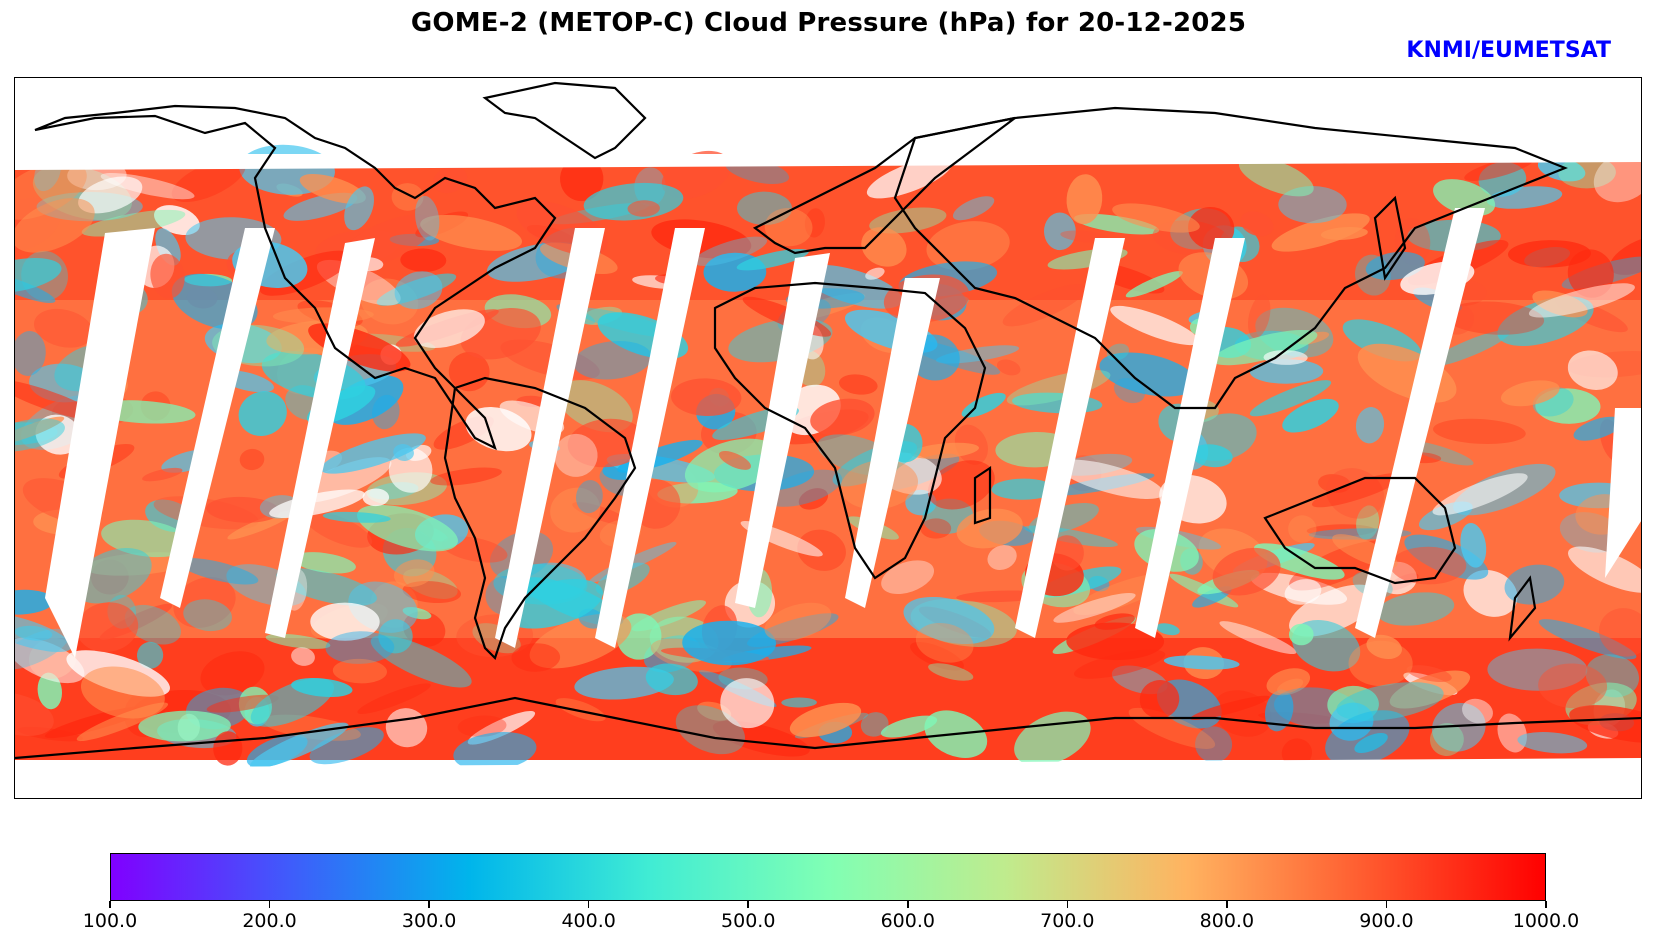  Describe the element at coordinates (982, 495) in the screenshot. I see `madagascar-coast` at that location.